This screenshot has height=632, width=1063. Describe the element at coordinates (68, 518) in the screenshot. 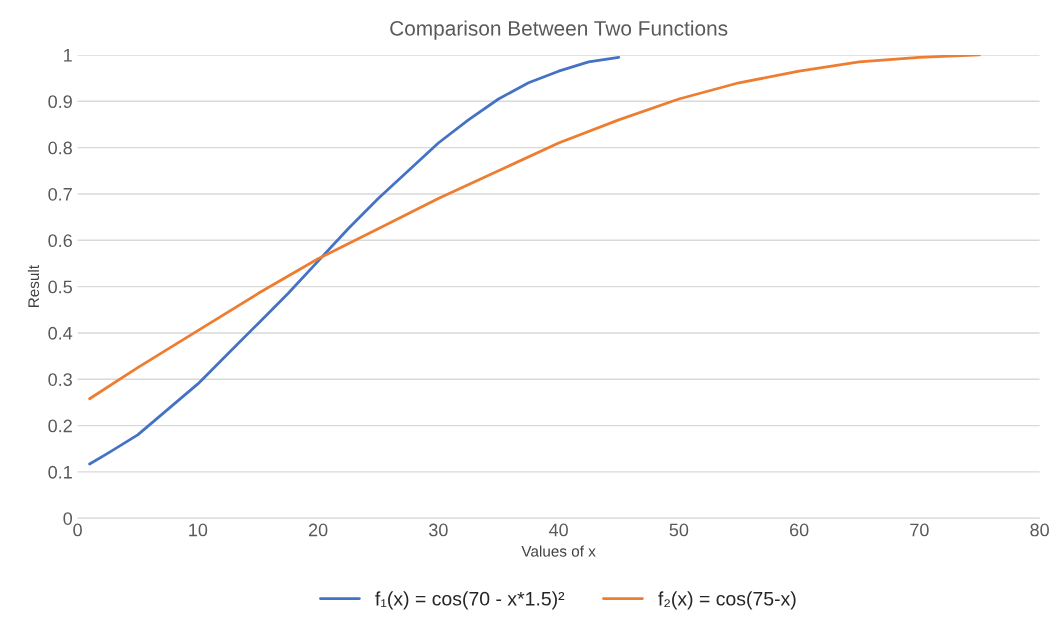

I see `y-tick-label: 0` at that location.